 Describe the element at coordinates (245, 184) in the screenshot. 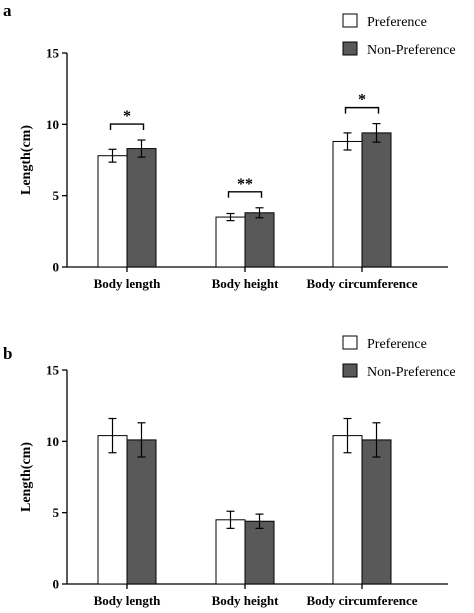

I see `significance-marker: **` at that location.